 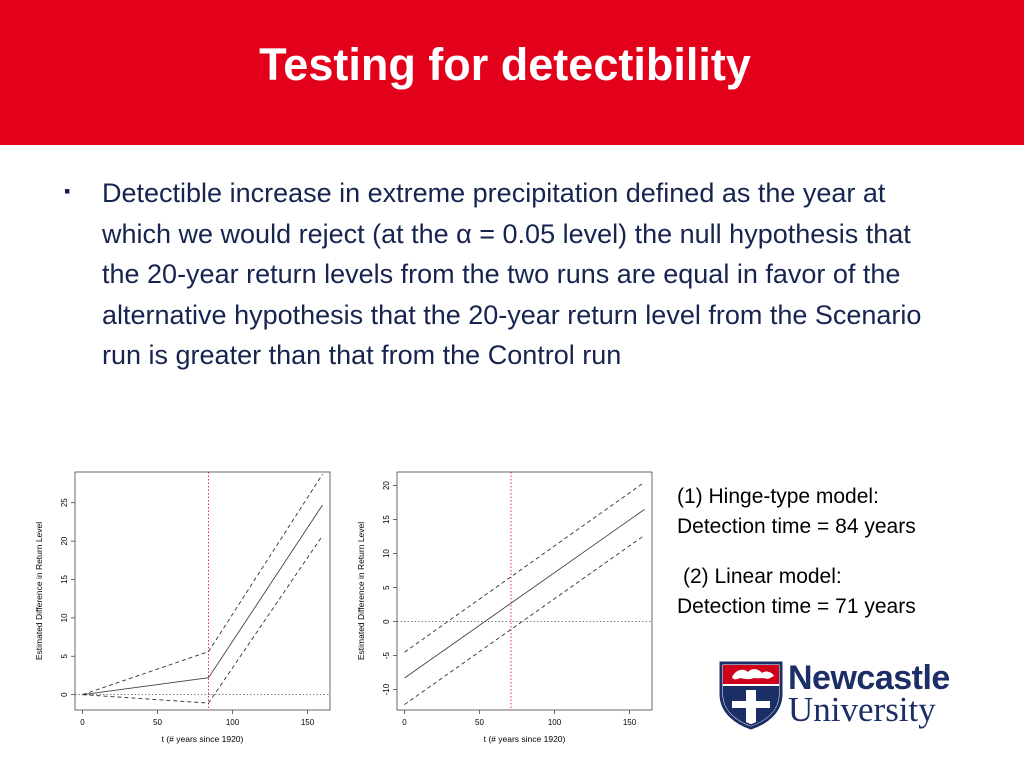 What do you see at coordinates (524, 594) in the screenshot?
I see `chart2-estimate-line` at bounding box center [524, 594].